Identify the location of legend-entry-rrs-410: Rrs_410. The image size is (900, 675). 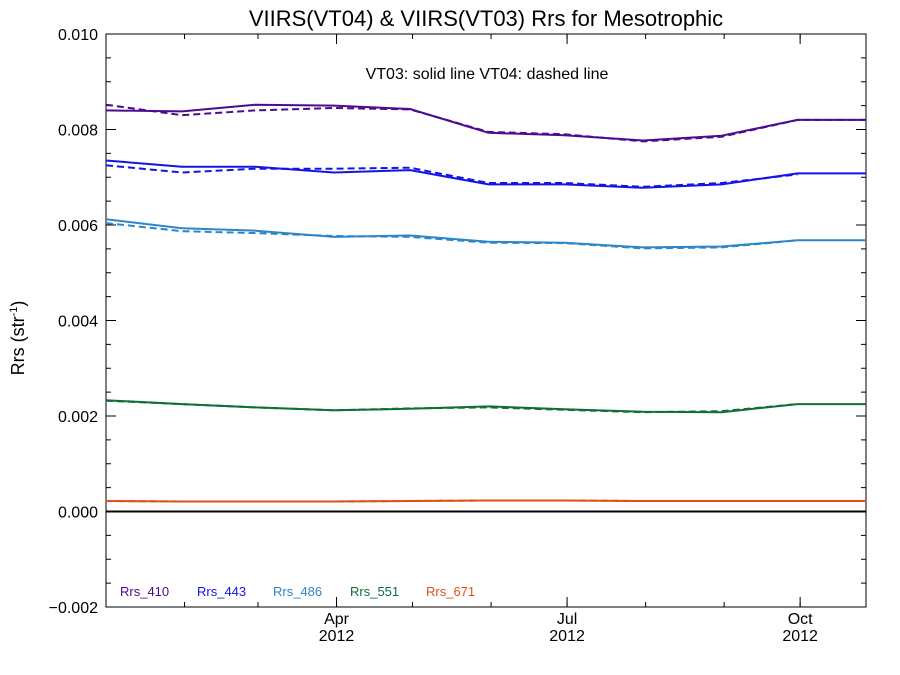
(144, 591).